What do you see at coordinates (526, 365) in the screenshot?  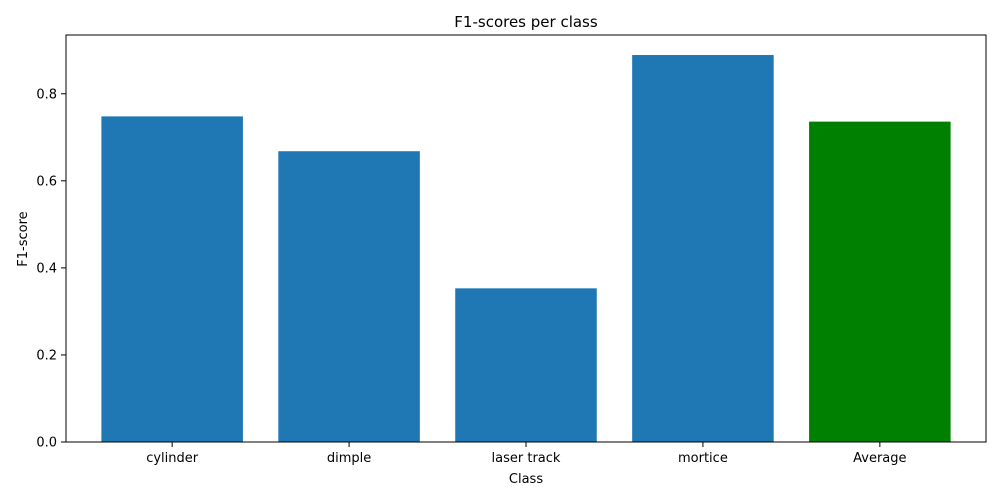 I see `bar-laser-track` at bounding box center [526, 365].